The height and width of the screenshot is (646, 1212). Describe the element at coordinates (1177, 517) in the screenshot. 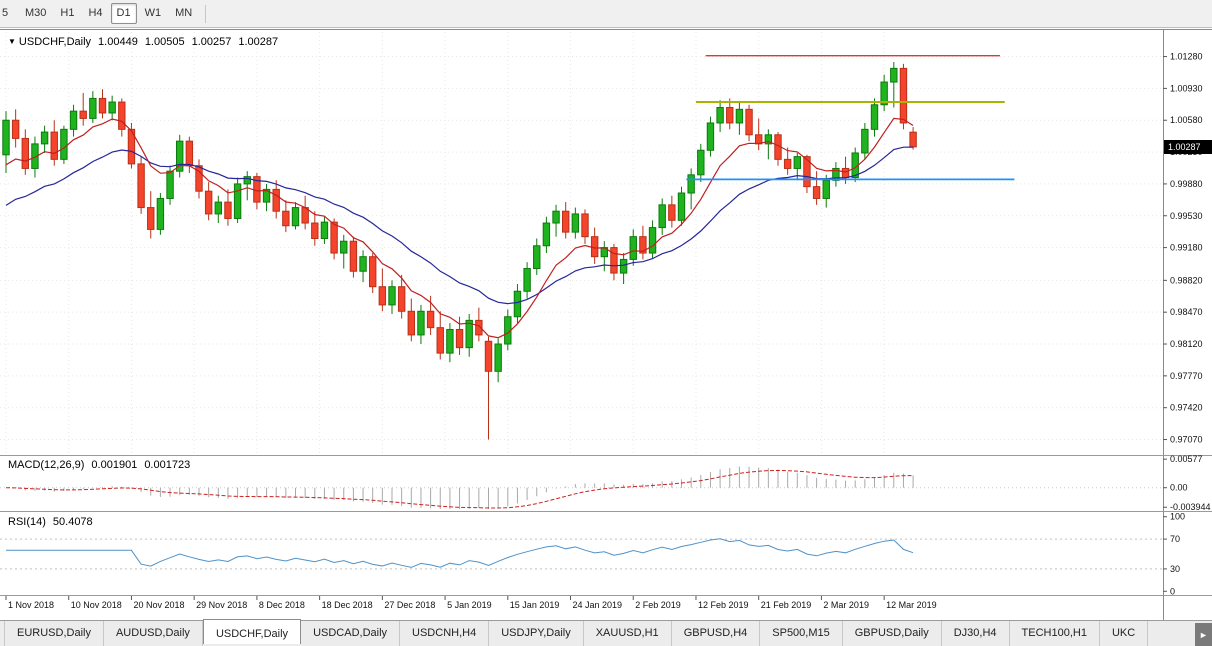

I see `rsi-axis-label: 100` at that location.